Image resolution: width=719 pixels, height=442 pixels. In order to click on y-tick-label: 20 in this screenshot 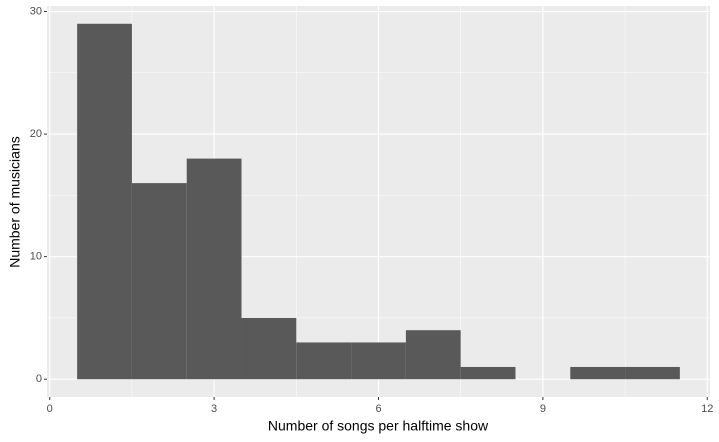, I will do `click(36, 134)`.